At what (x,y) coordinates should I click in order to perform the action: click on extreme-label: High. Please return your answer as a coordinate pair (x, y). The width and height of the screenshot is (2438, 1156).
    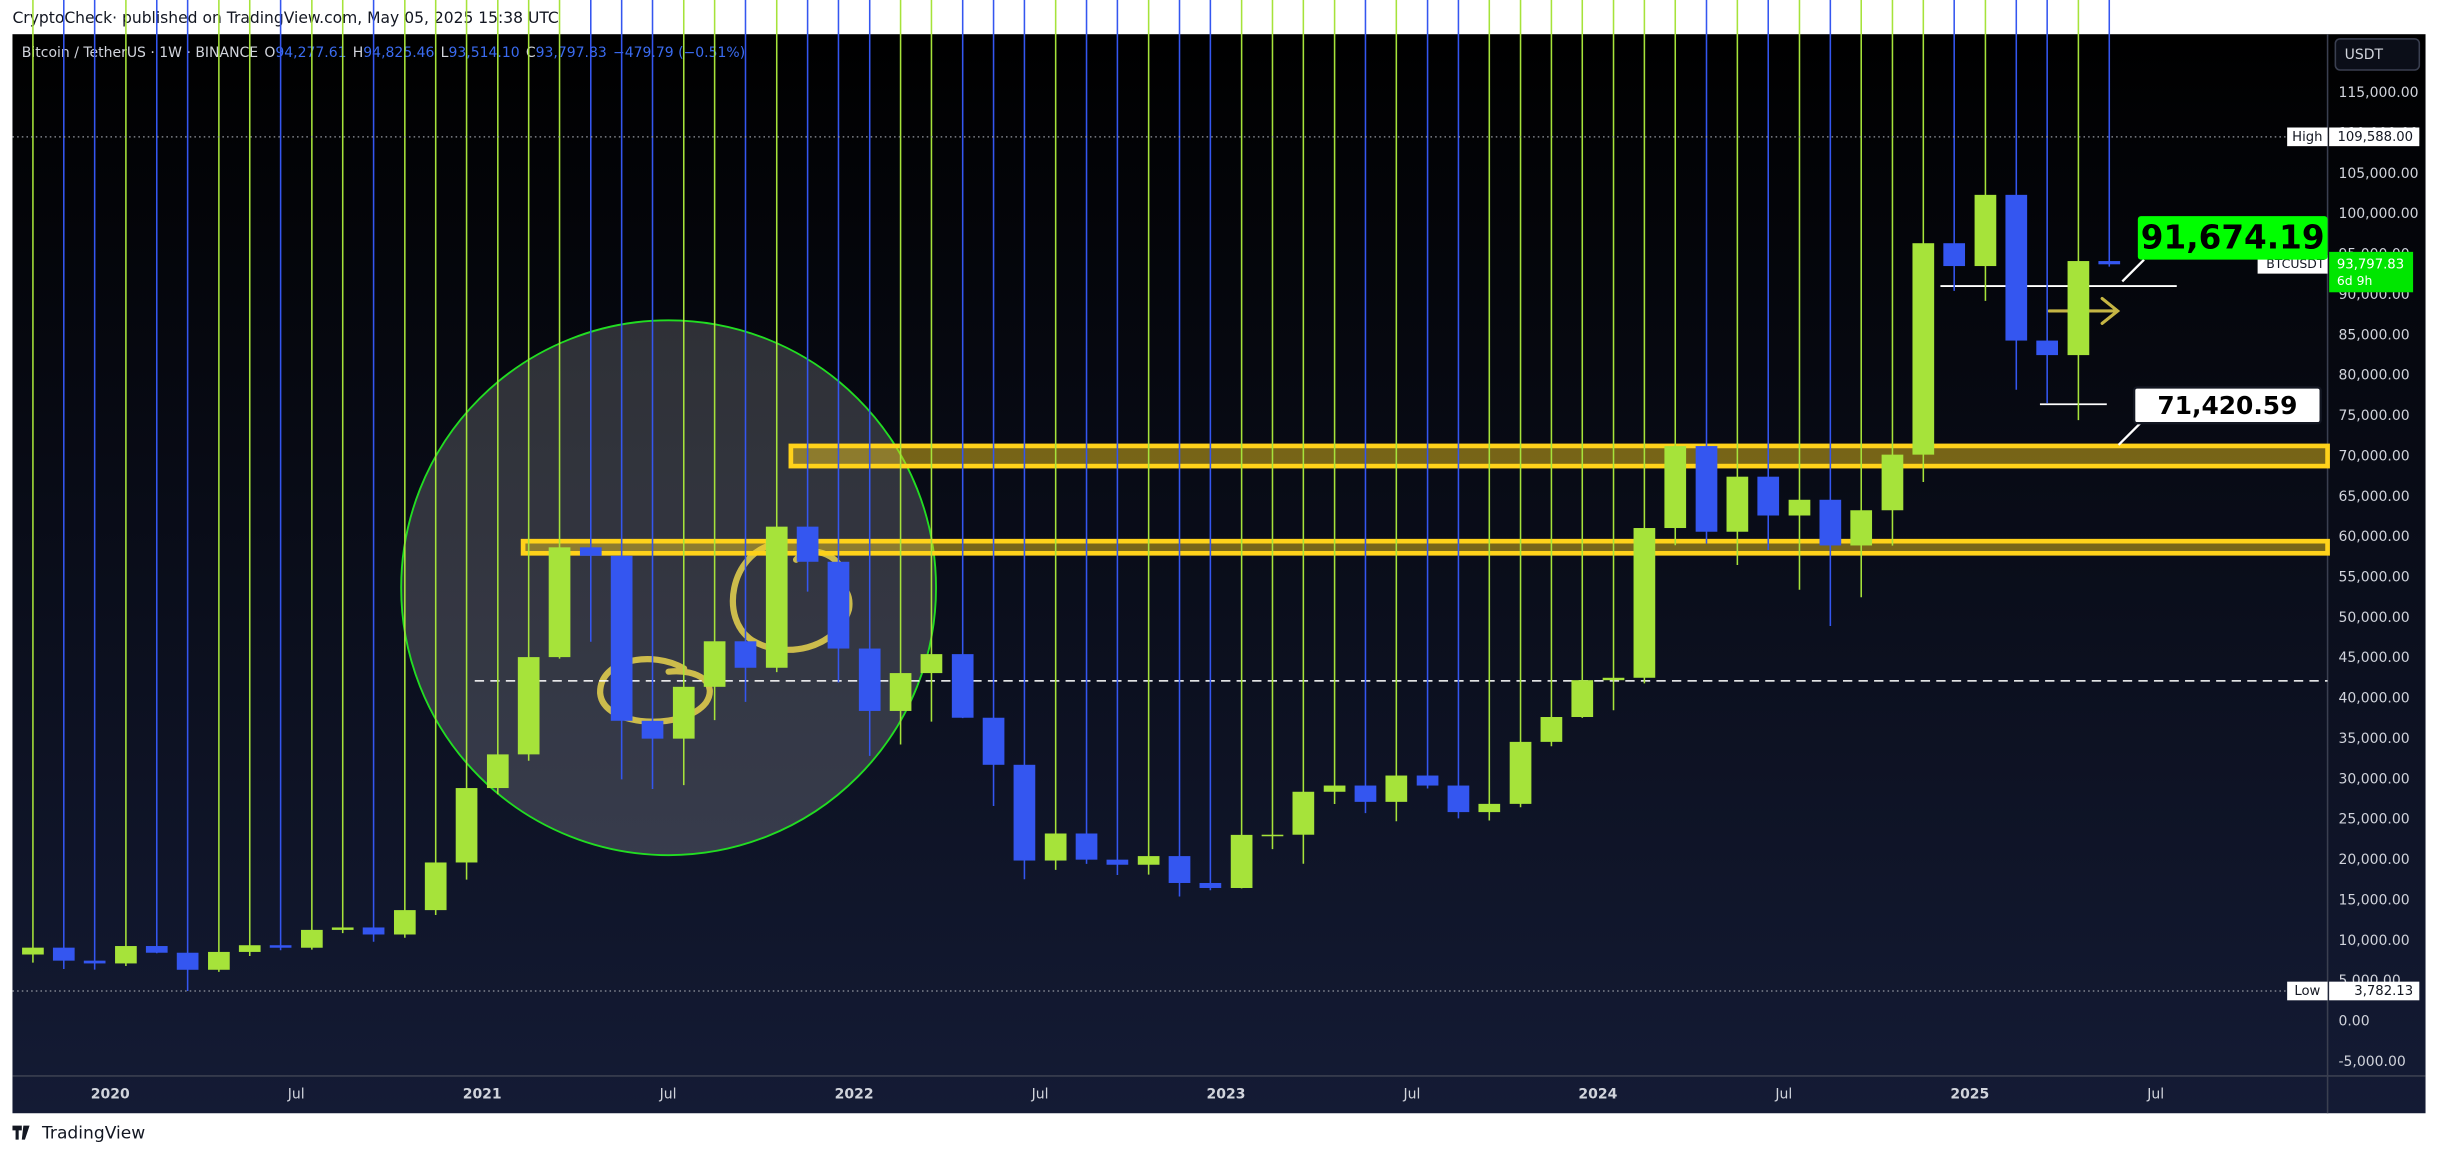
    Looking at the image, I should click on (2307, 137).